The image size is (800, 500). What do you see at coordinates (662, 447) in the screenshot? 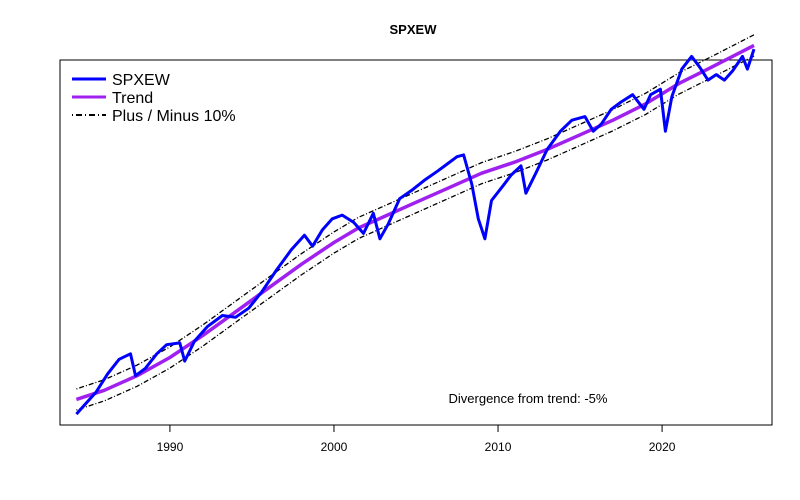
I see `x-tick-label: 2020` at bounding box center [662, 447].